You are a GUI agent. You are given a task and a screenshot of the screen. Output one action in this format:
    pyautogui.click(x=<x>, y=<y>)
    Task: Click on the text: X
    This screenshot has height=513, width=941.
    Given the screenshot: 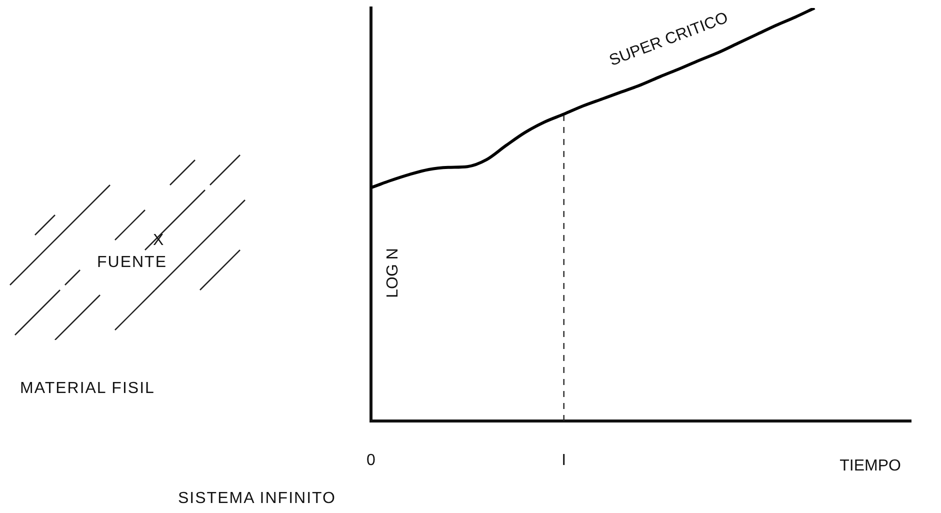 What is the action you would take?
    pyautogui.click(x=159, y=241)
    